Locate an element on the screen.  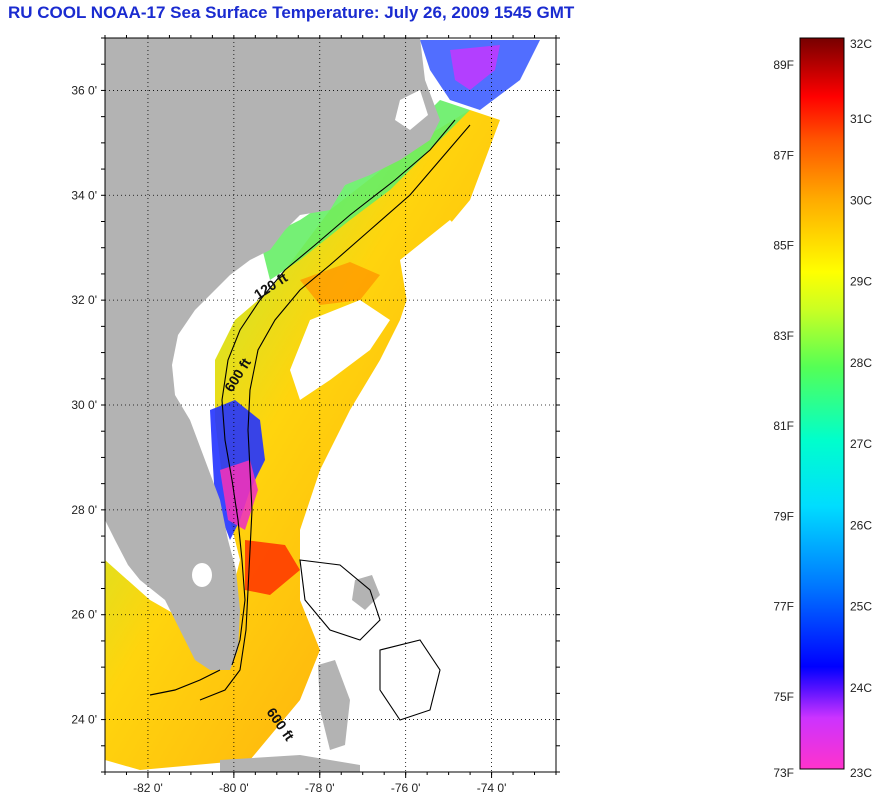
lat-tick-label: 34 0' is located at coordinates (84, 195).